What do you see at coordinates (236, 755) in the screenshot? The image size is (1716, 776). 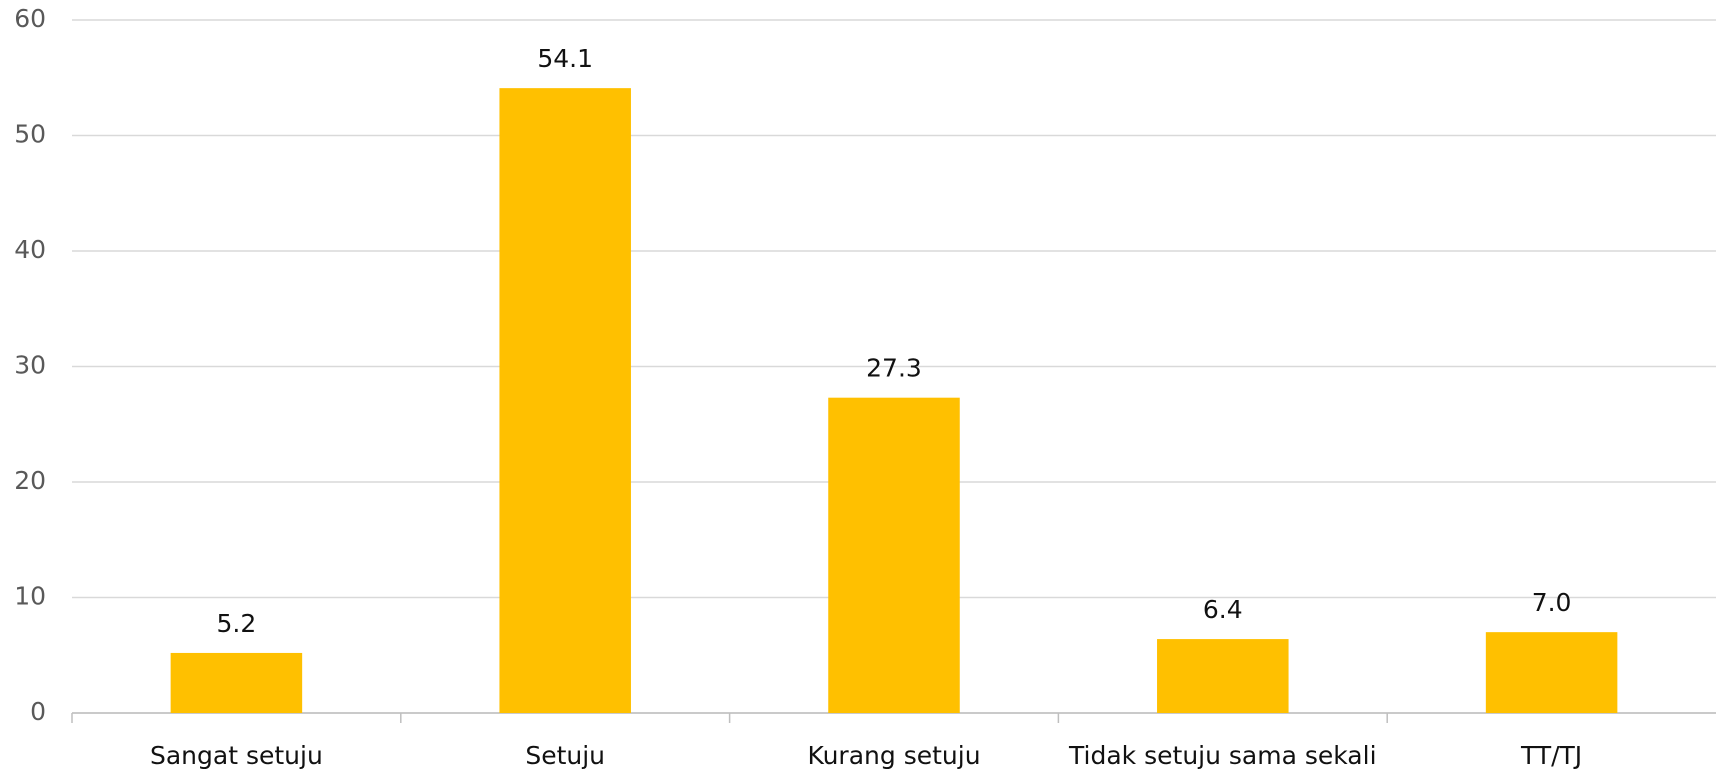 I see `x-tick-label: Sangat setuju` at bounding box center [236, 755].